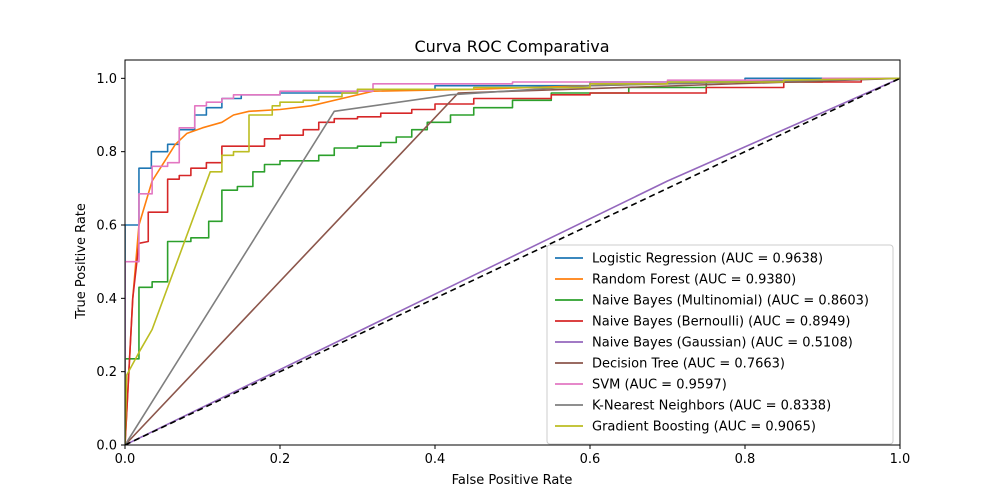 The width and height of the screenshot is (1000, 500). Describe the element at coordinates (900, 459) in the screenshot. I see `x-tick-label: 1.0` at that location.